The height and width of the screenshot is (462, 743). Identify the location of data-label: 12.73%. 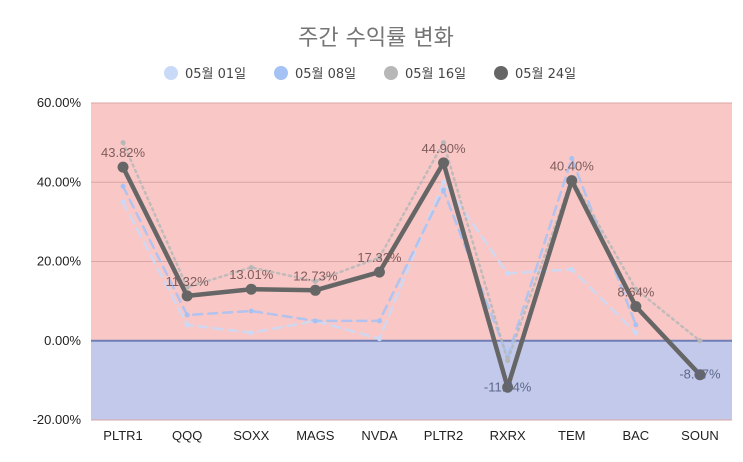
(315, 275).